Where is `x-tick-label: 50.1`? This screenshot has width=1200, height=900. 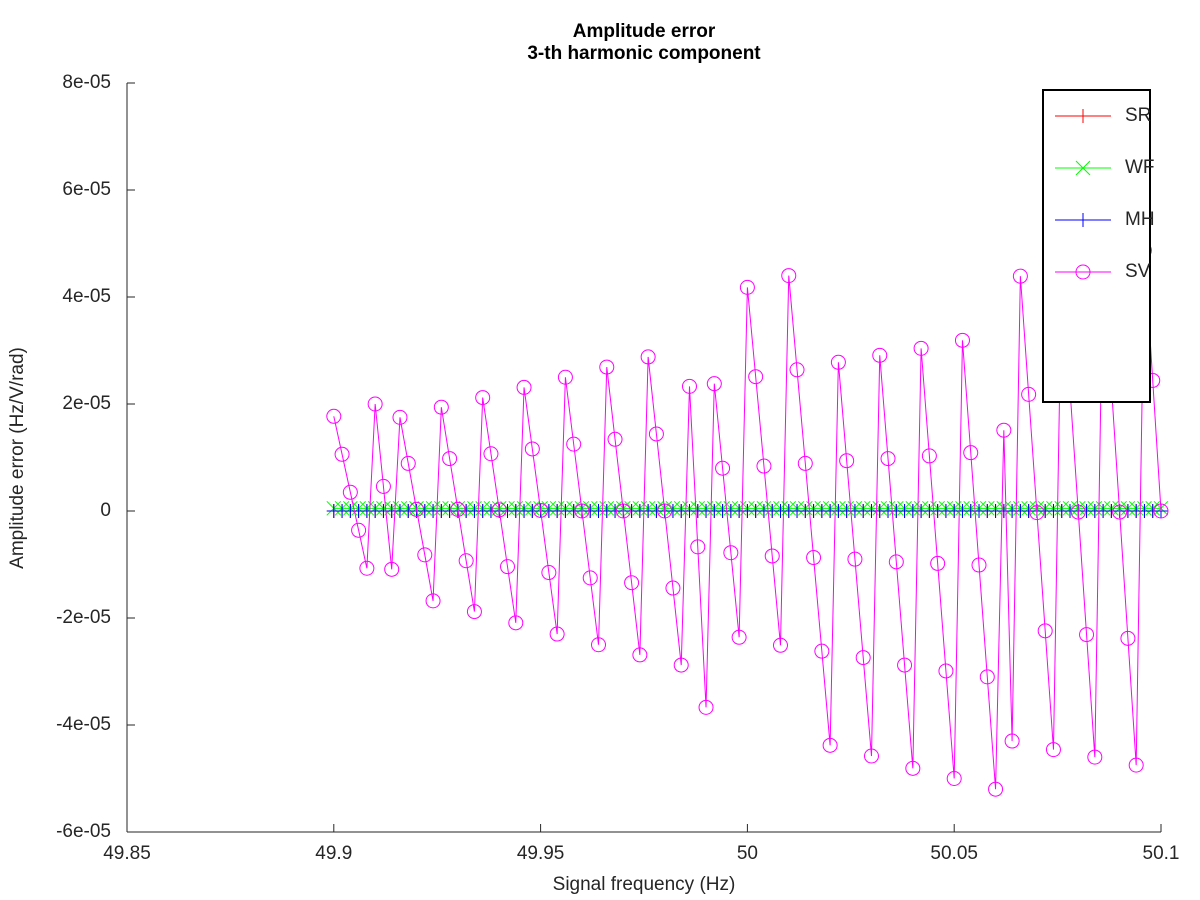 x-tick-label: 50.1 is located at coordinates (1161, 853).